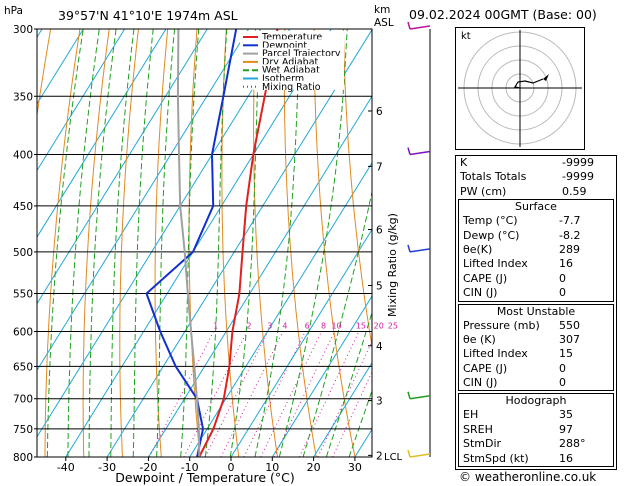  What do you see at coordinates (23, 430) in the screenshot?
I see `pressure-tick-label: 750` at bounding box center [23, 430].